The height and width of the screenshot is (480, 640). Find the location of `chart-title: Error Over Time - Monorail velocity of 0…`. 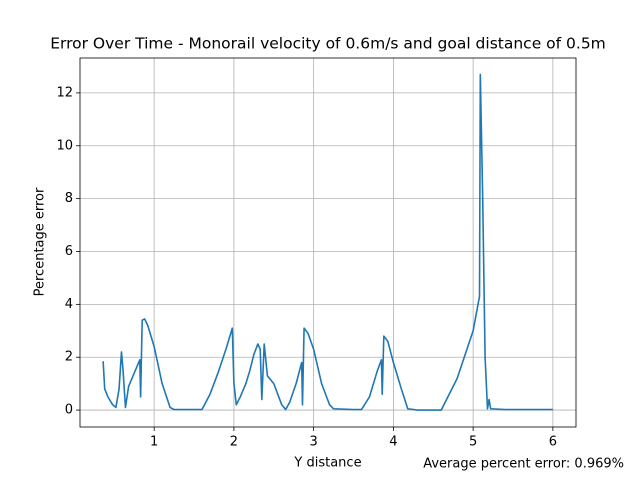

chart-title: Error Over Time - Monorail velocity of 0… is located at coordinates (328, 44).